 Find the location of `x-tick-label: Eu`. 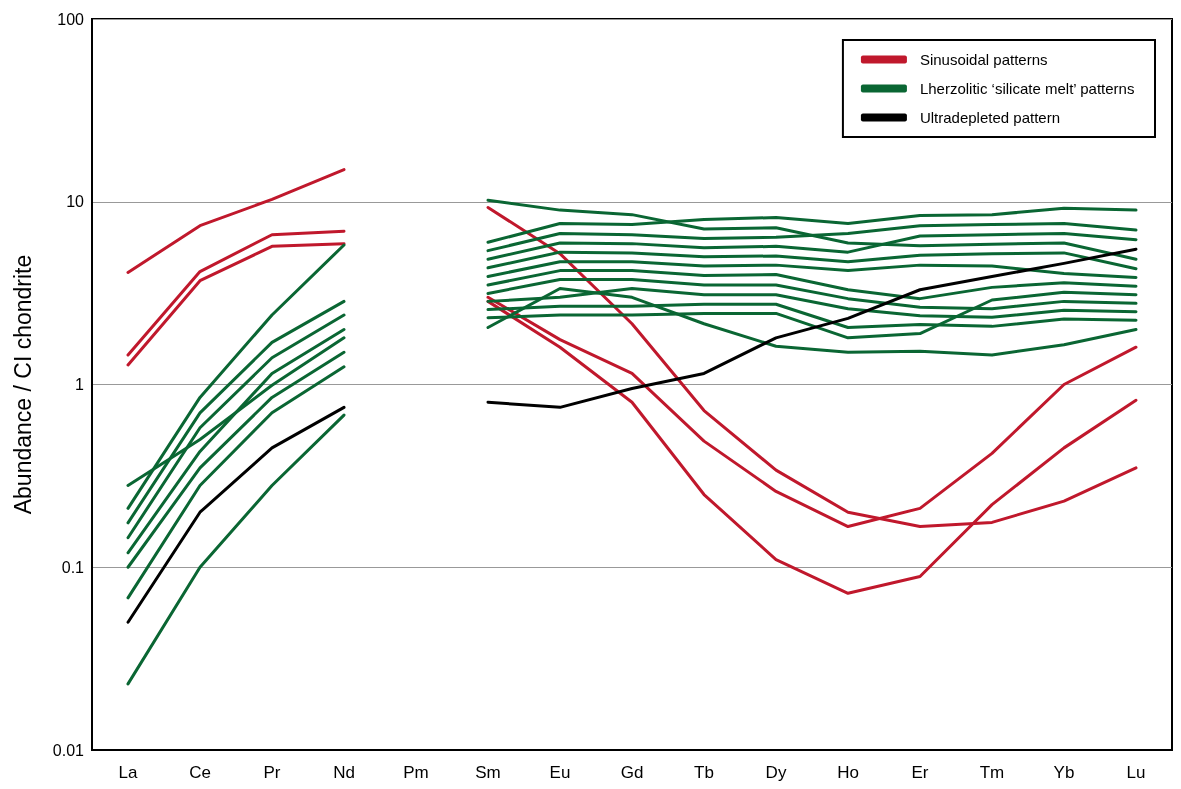

x-tick-label: Eu is located at coordinates (560, 772).